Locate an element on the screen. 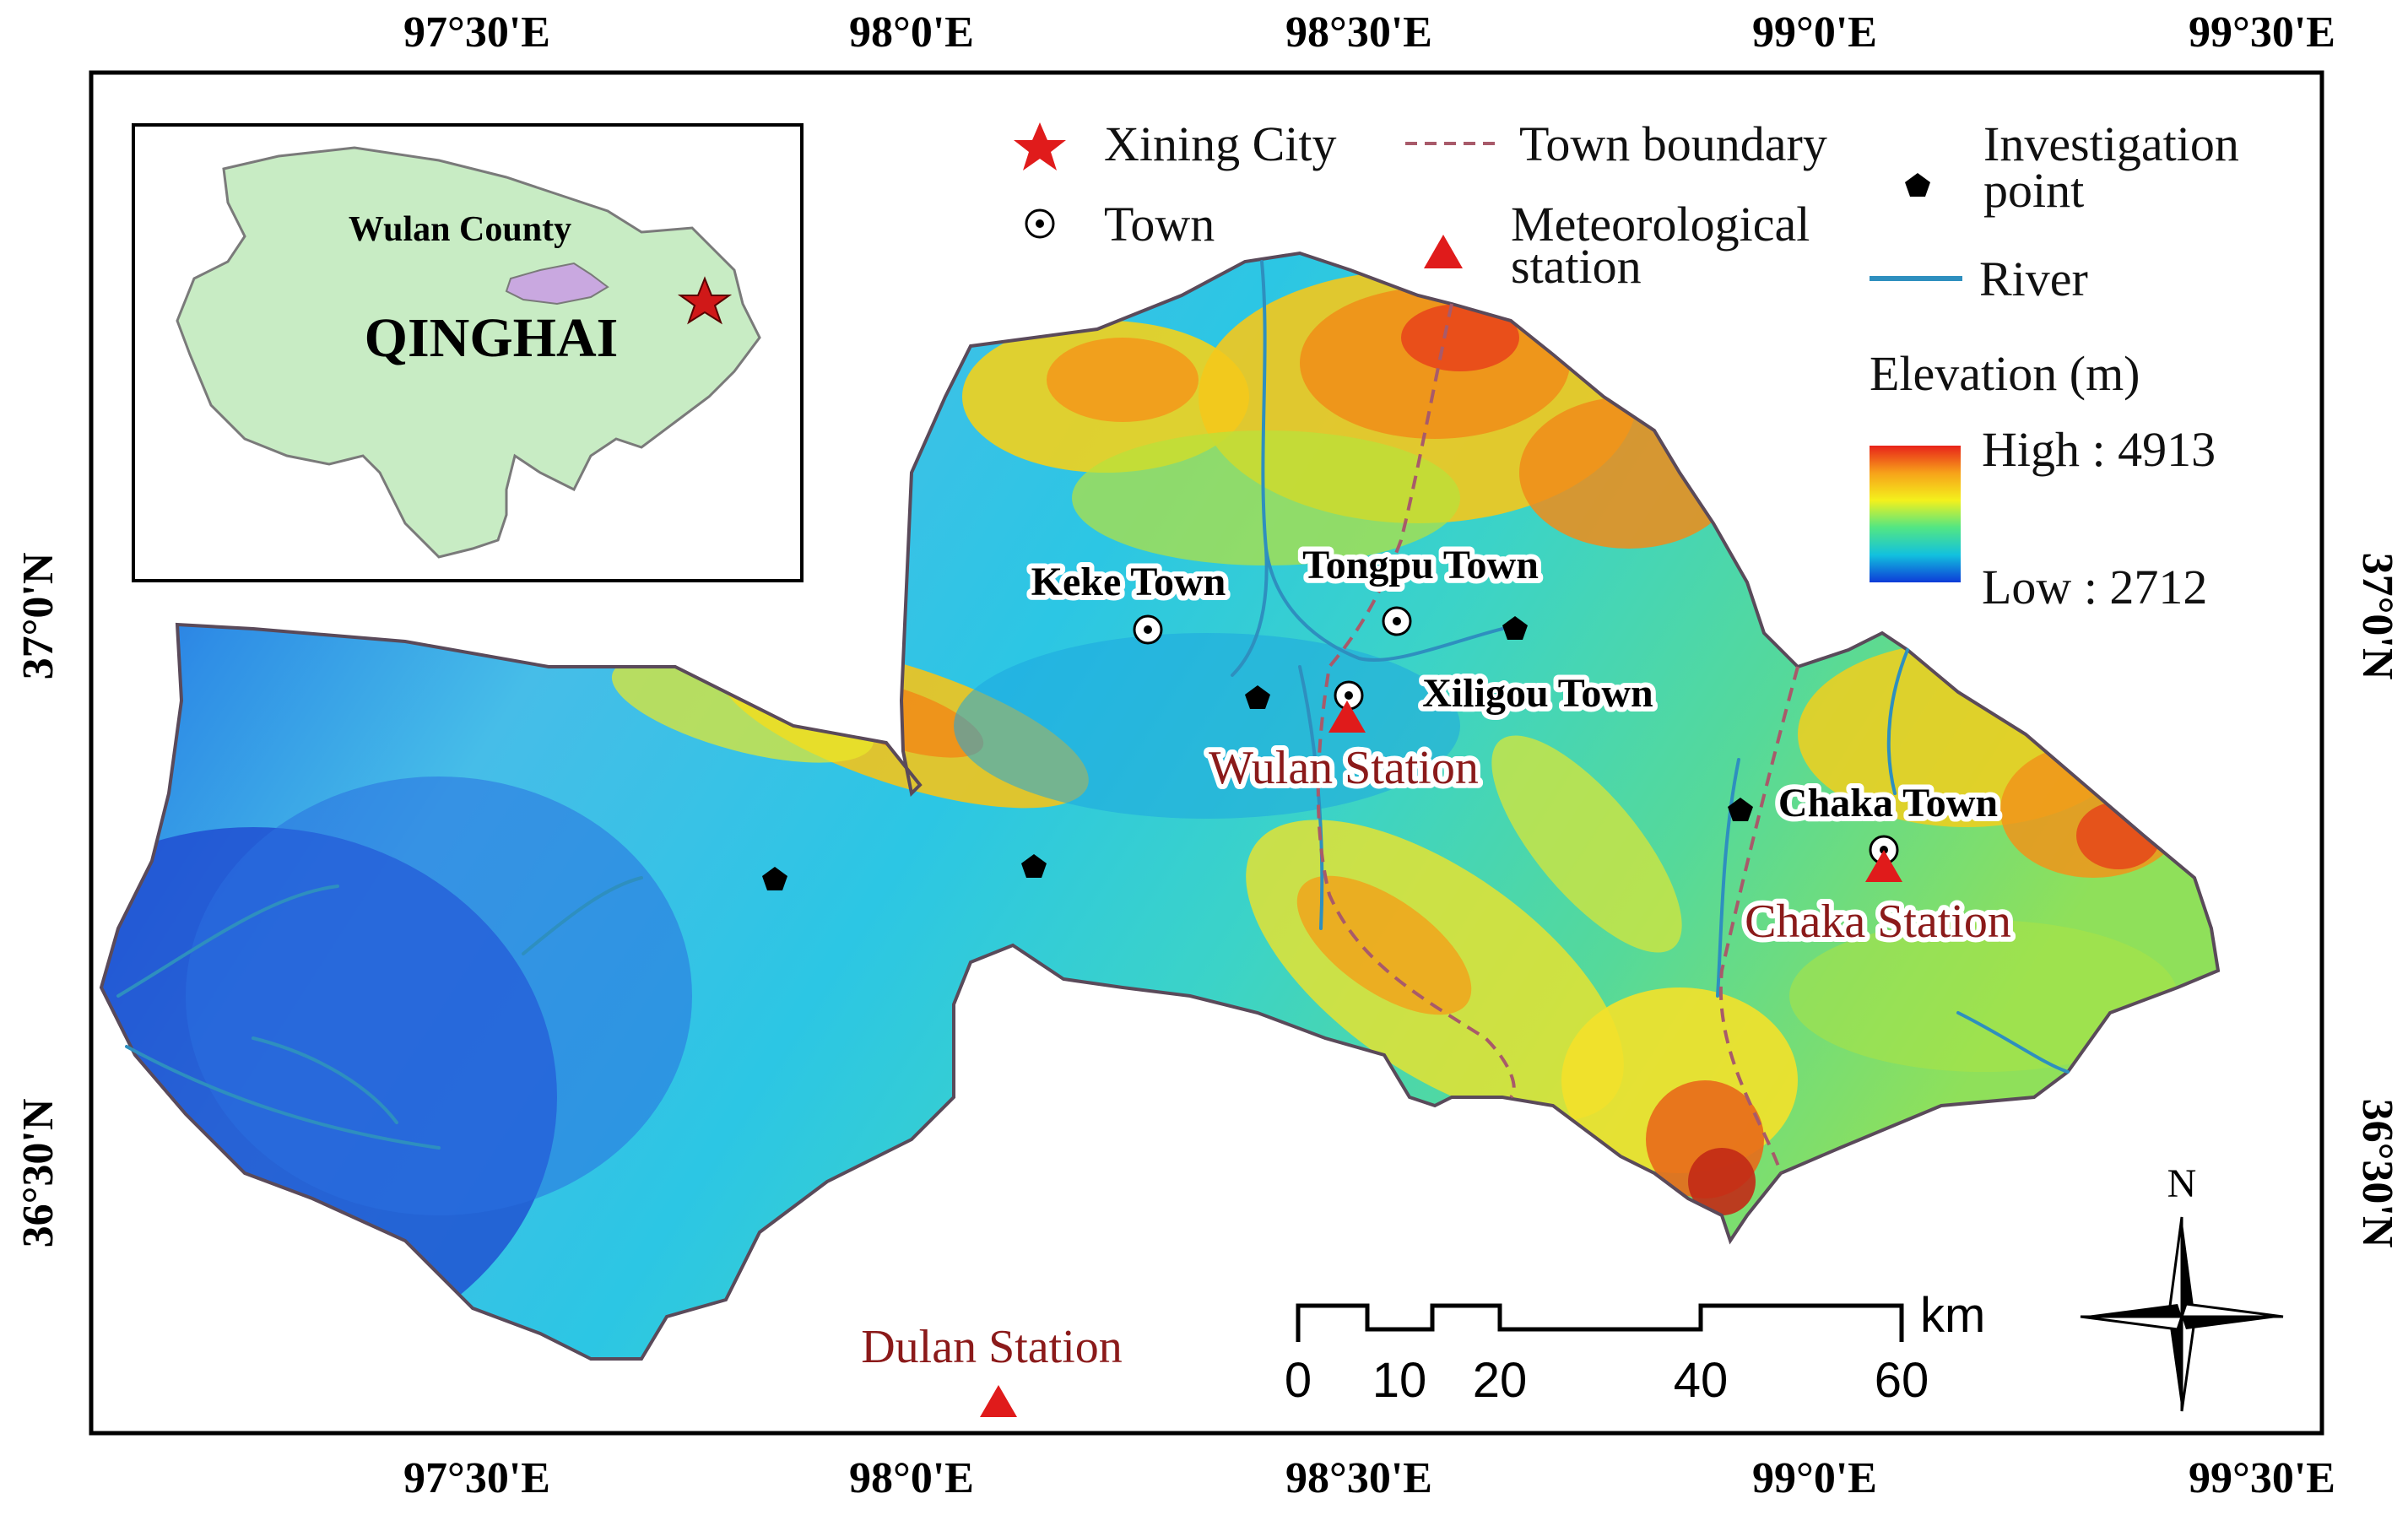 The width and height of the screenshot is (2408, 1515). station-label-chaka: Chaka Station is located at coordinates (1878, 921).